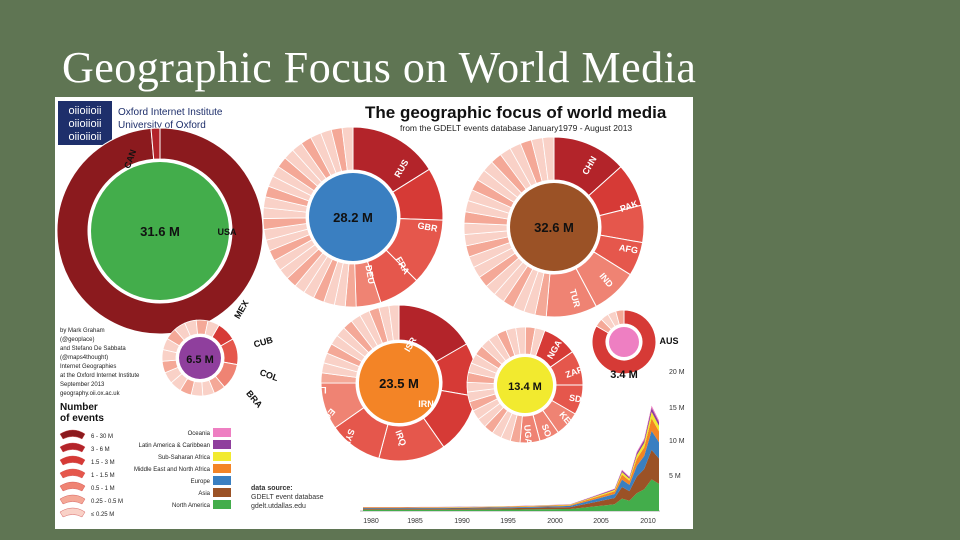  What do you see at coordinates (462, 521) in the screenshot?
I see `x-tick: 1990` at bounding box center [462, 521].